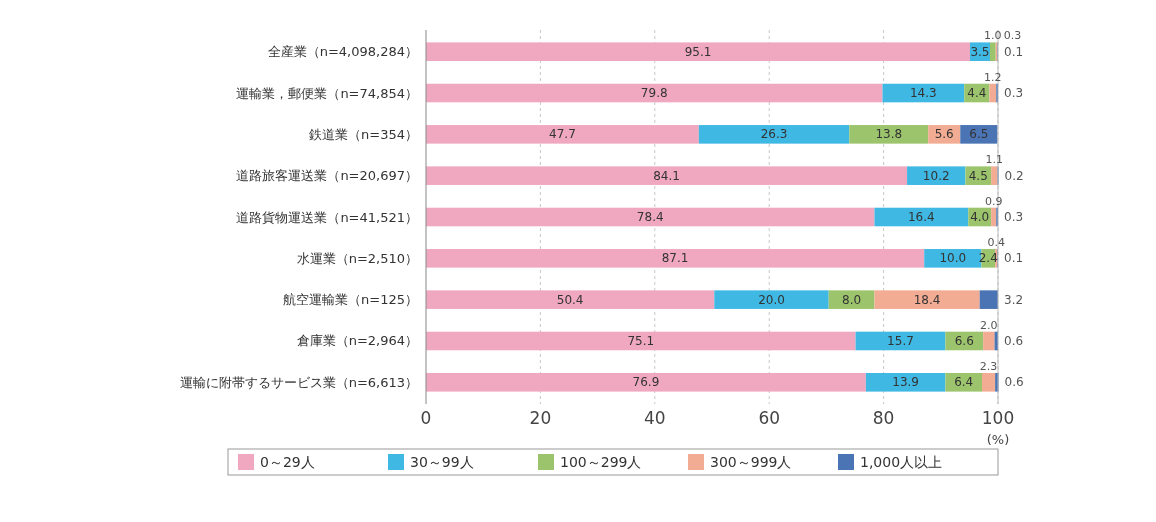 This screenshot has width=1156, height=522. What do you see at coordinates (923, 93) in the screenshot?
I see `data-label: 14.3` at bounding box center [923, 93].